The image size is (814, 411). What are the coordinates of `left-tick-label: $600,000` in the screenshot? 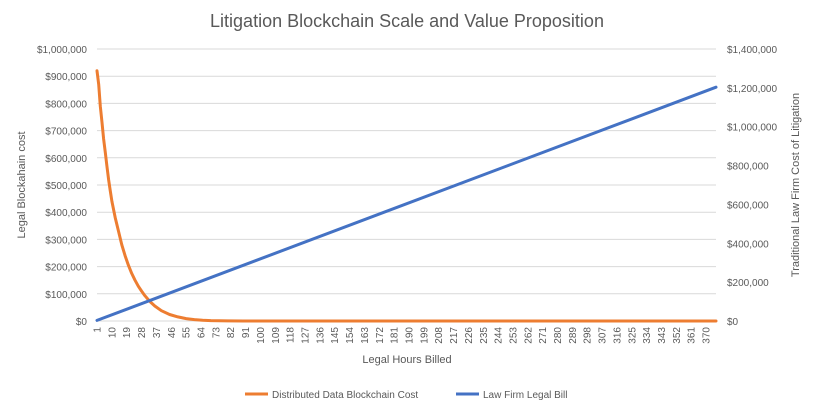 It's located at (66, 159).